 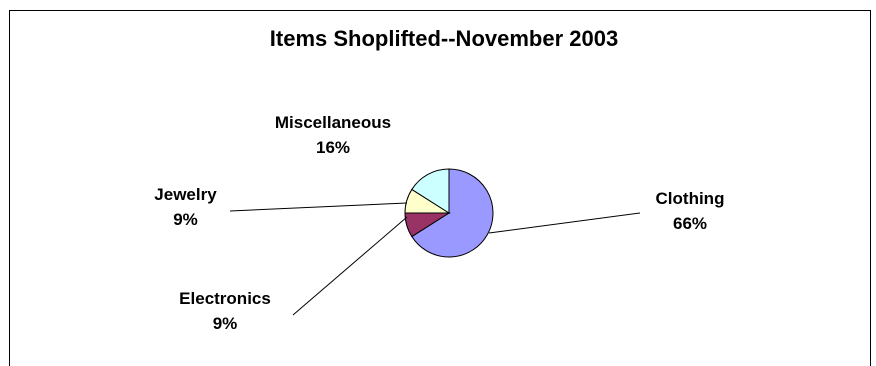 I want to click on slice-label-clothing: Clothing 66%, so click(x=690, y=211).